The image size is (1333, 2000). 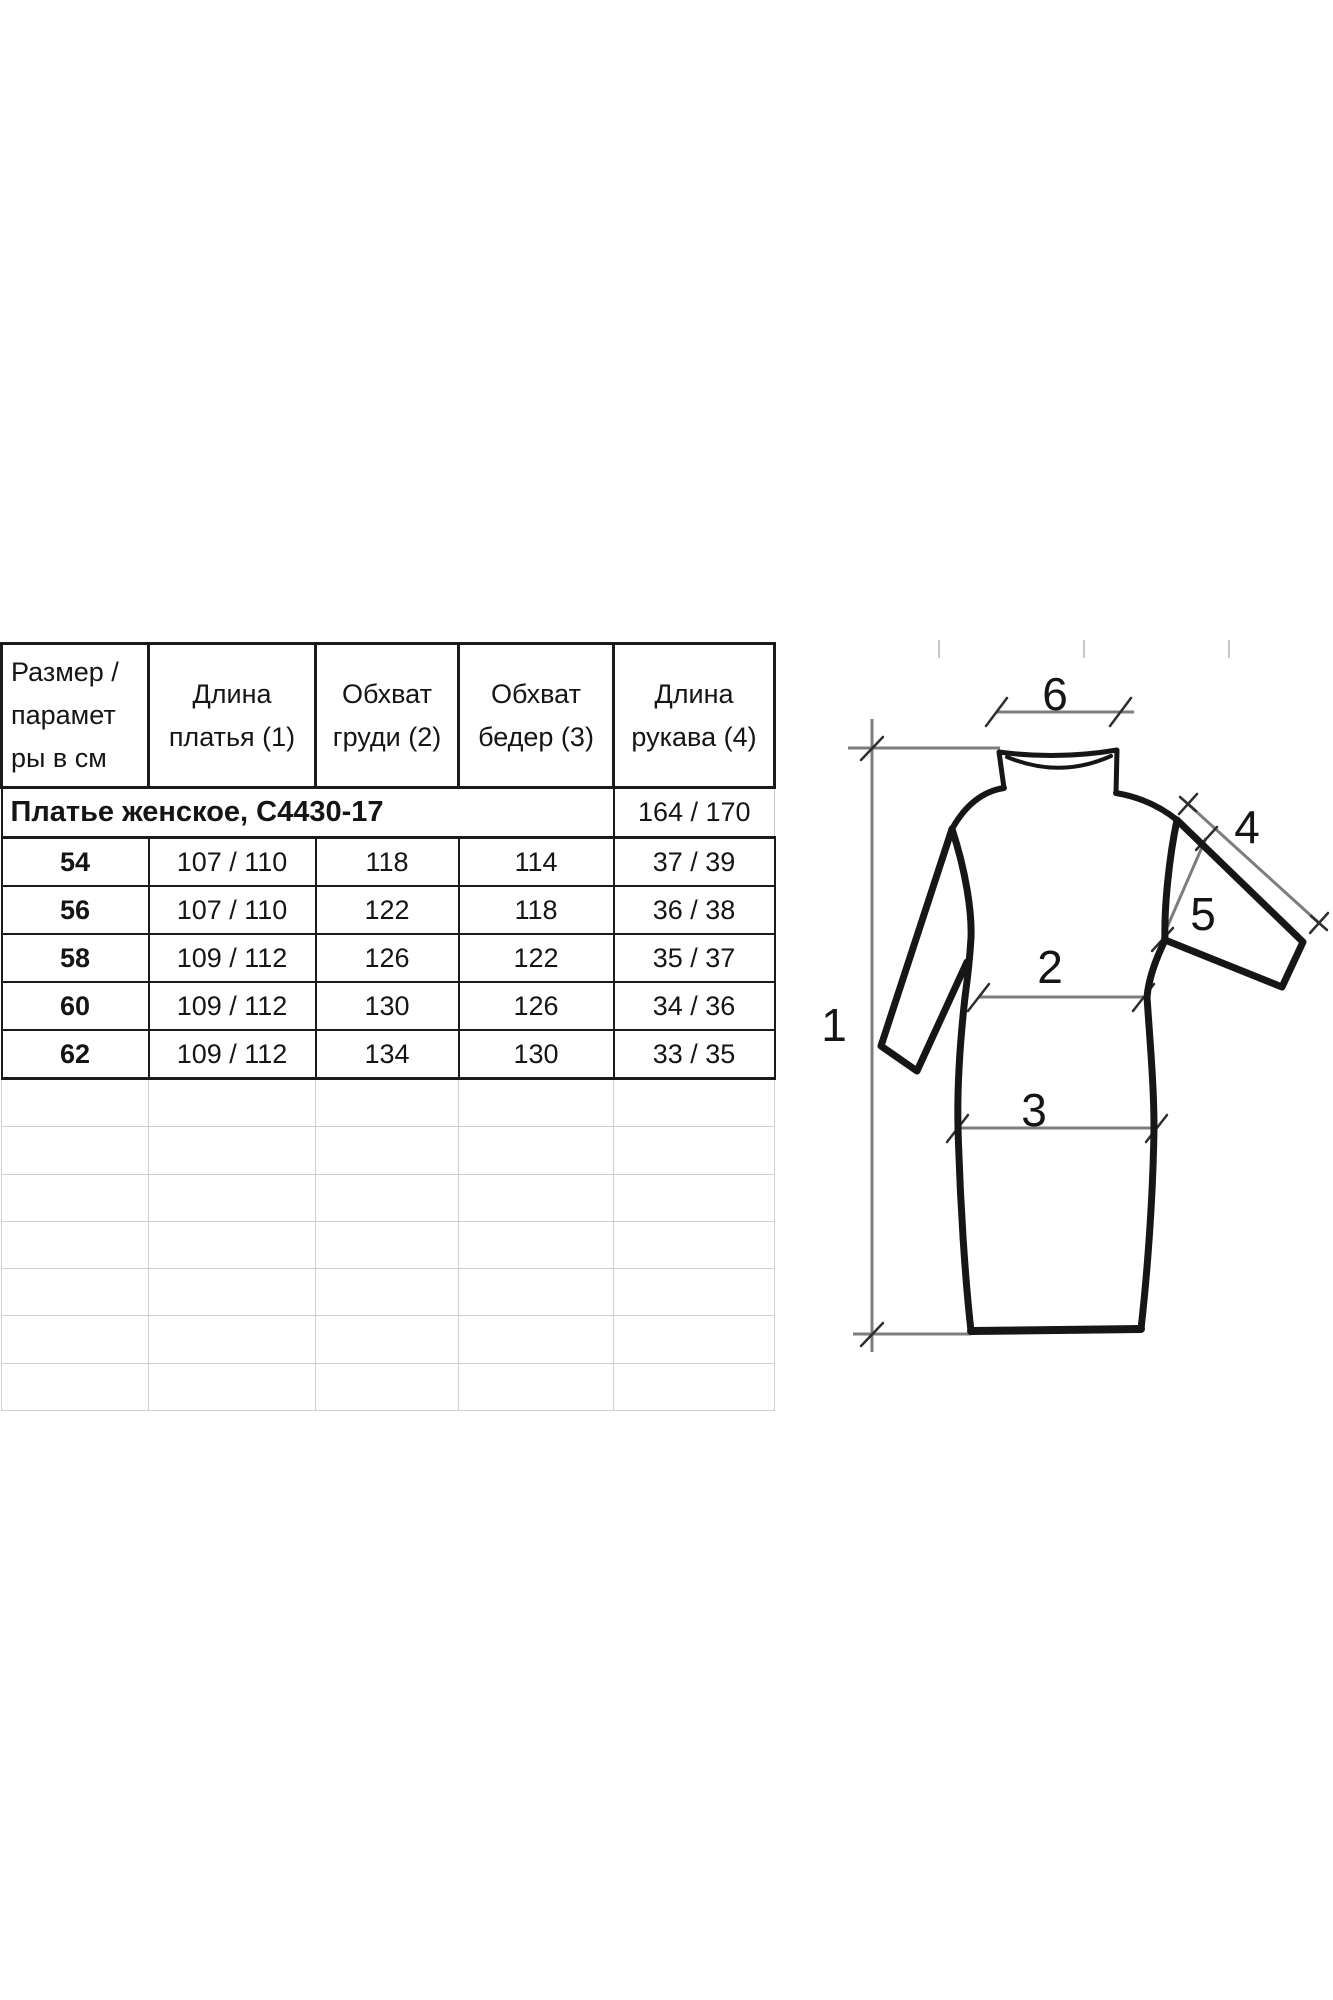 I want to click on header-line: ры в см, so click(x=59, y=758).